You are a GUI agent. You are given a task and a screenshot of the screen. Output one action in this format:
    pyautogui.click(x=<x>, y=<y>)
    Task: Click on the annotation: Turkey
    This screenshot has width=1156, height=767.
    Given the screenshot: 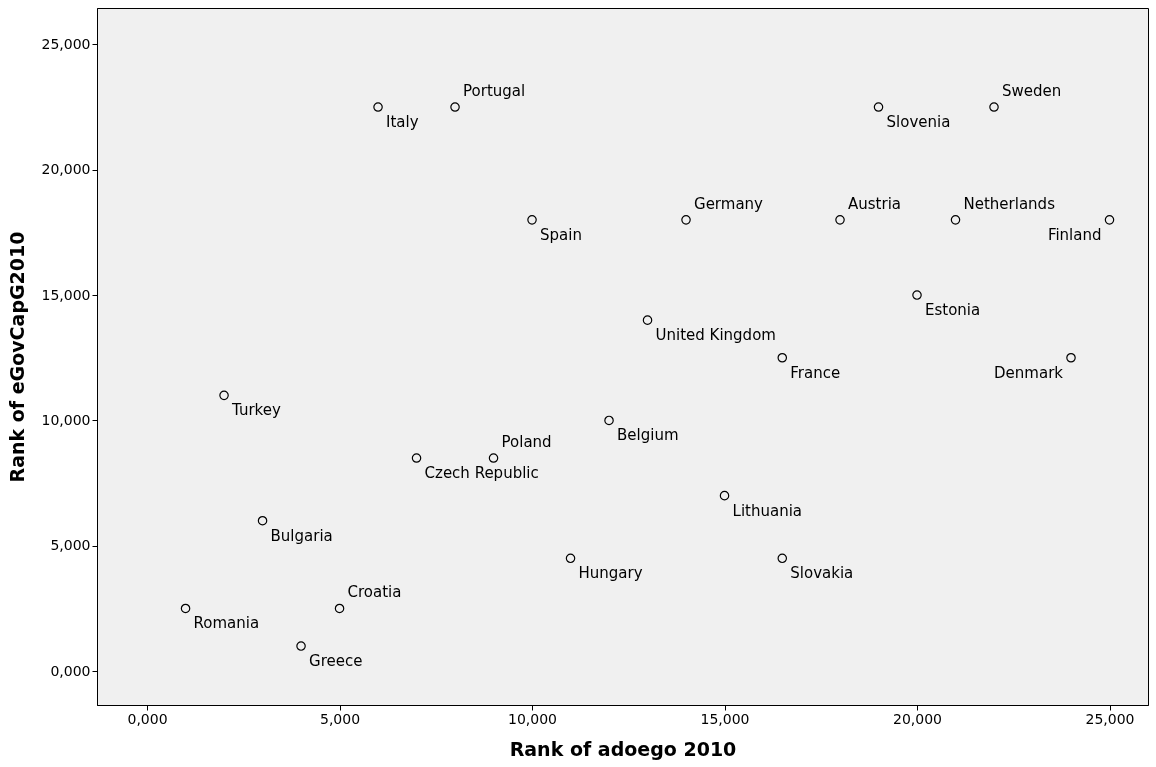 What is the action you would take?
    pyautogui.click(x=256, y=410)
    